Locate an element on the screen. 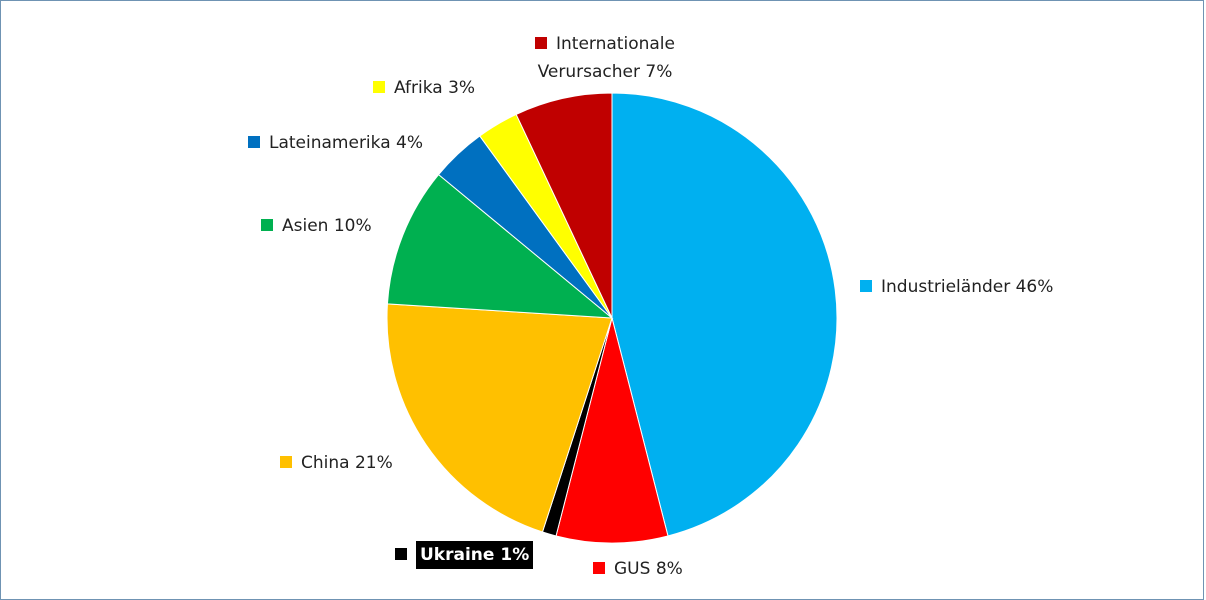  category-name: Internationale Verursacher is located at coordinates (606, 58).